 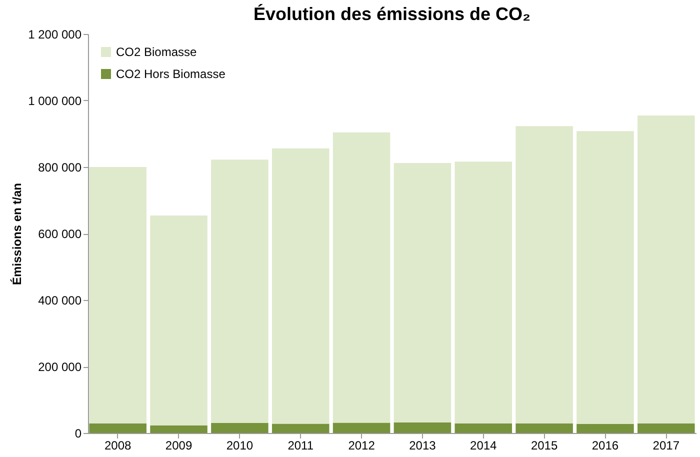 I want to click on x-tick-label: 2010, so click(x=240, y=445).